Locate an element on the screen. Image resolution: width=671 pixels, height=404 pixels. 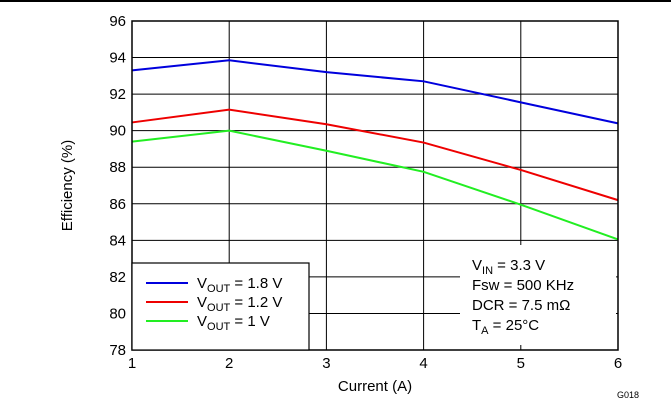
y-tick-label: 94 is located at coordinates (117, 58).